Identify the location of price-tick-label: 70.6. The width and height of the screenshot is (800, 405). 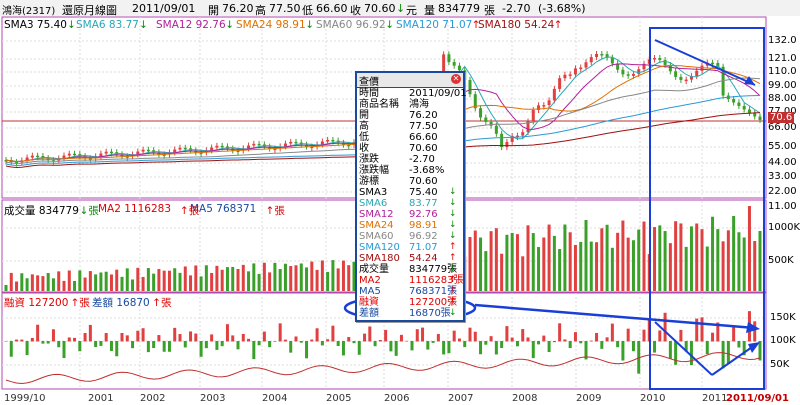
(781, 117).